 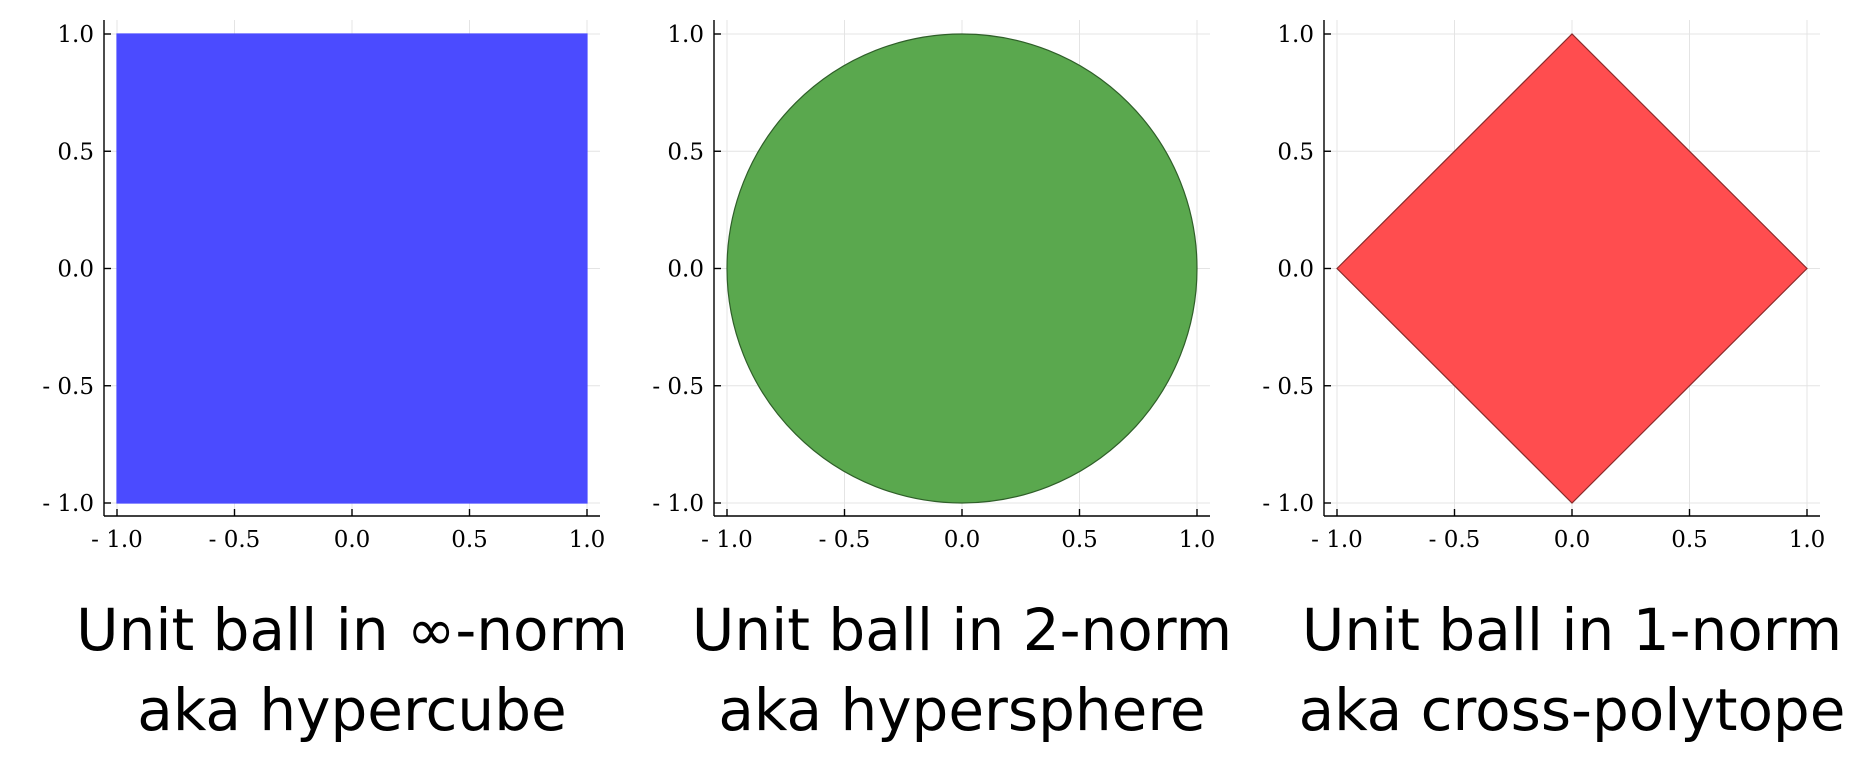 What do you see at coordinates (587, 540) in the screenshot?
I see `infinity-norm-x-tick-label: 1.0` at bounding box center [587, 540].